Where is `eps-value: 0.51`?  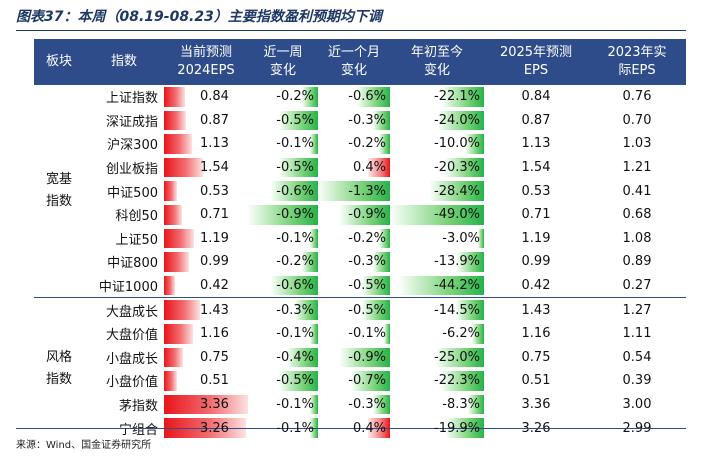 eps-value: 0.51 is located at coordinates (214, 381).